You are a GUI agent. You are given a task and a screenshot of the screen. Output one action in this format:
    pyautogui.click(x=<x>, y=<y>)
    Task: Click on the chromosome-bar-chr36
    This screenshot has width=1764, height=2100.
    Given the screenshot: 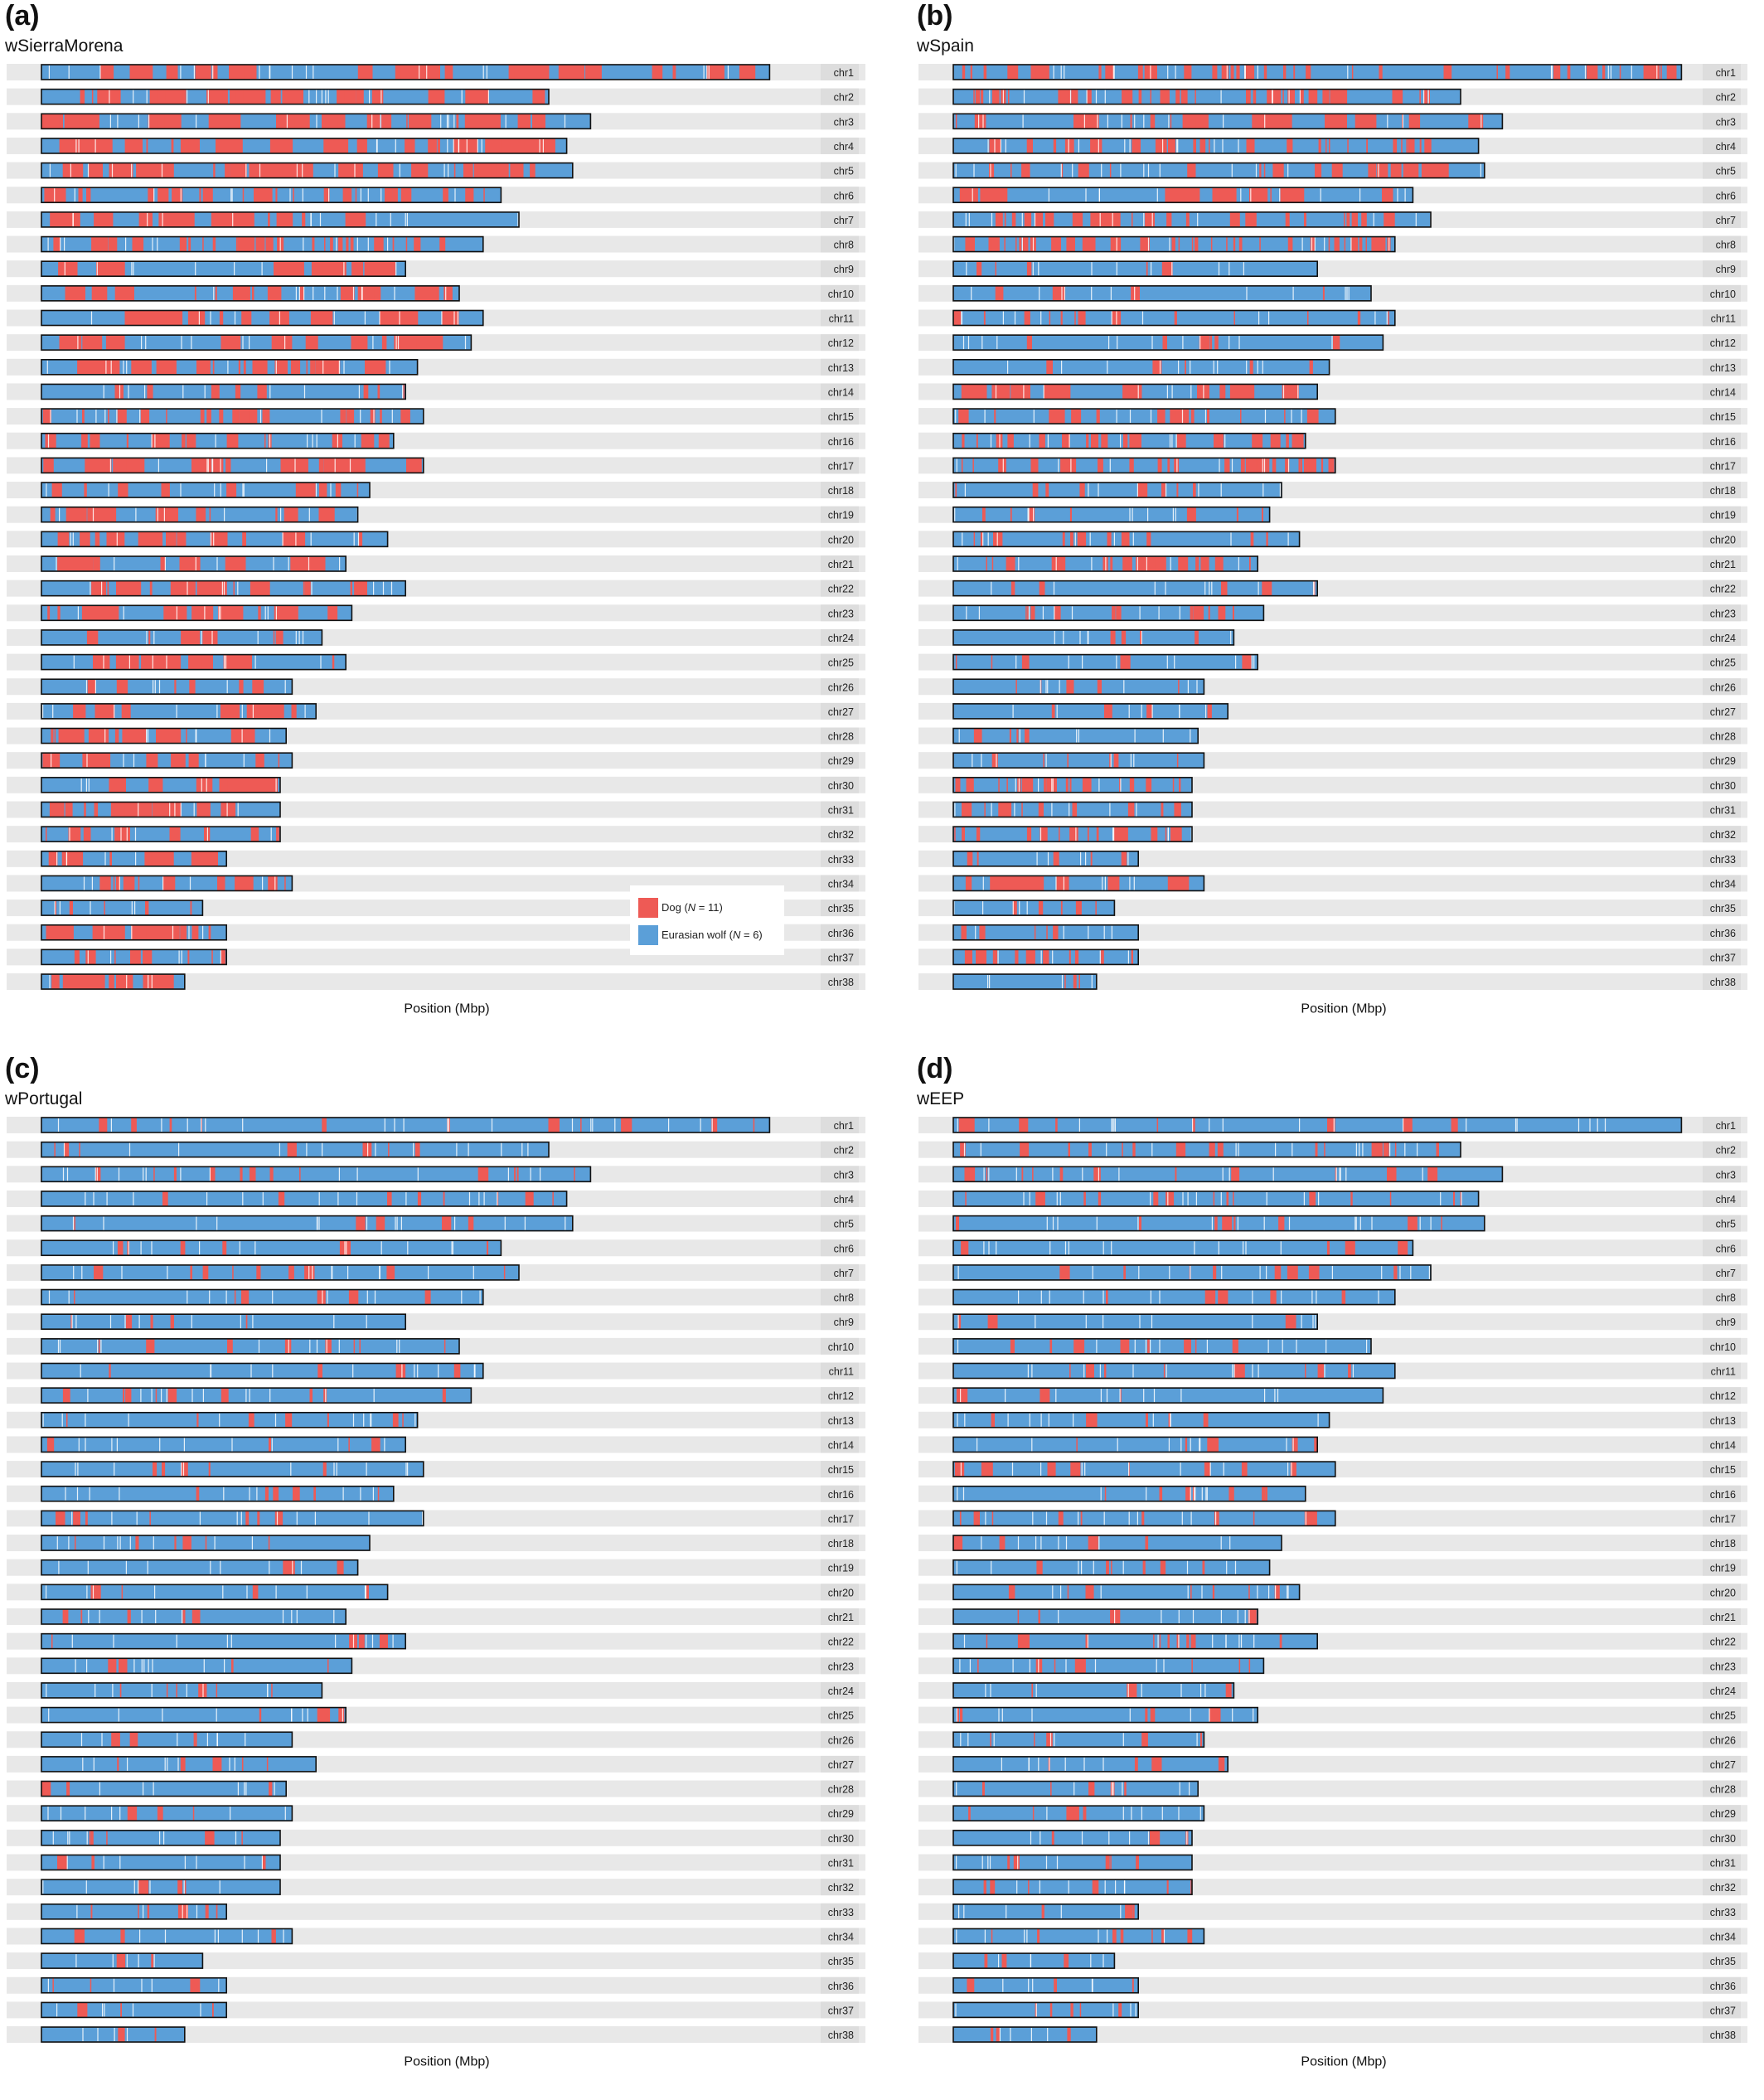 What is the action you would take?
    pyautogui.click(x=1045, y=933)
    